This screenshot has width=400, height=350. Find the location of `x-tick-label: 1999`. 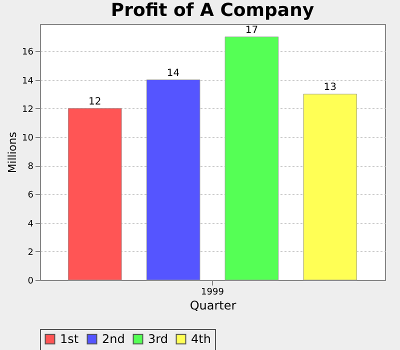

x-tick-label: 1999 is located at coordinates (212, 293).